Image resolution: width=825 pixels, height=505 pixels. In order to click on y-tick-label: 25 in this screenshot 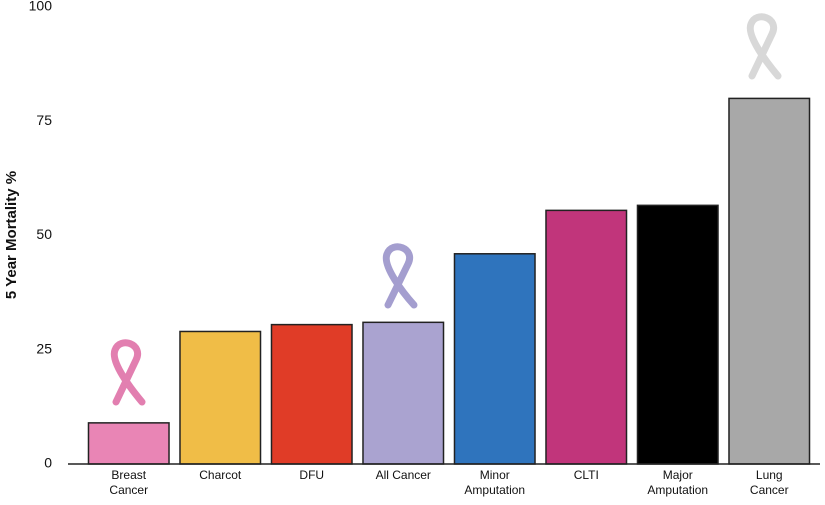, I will do `click(44, 348)`.